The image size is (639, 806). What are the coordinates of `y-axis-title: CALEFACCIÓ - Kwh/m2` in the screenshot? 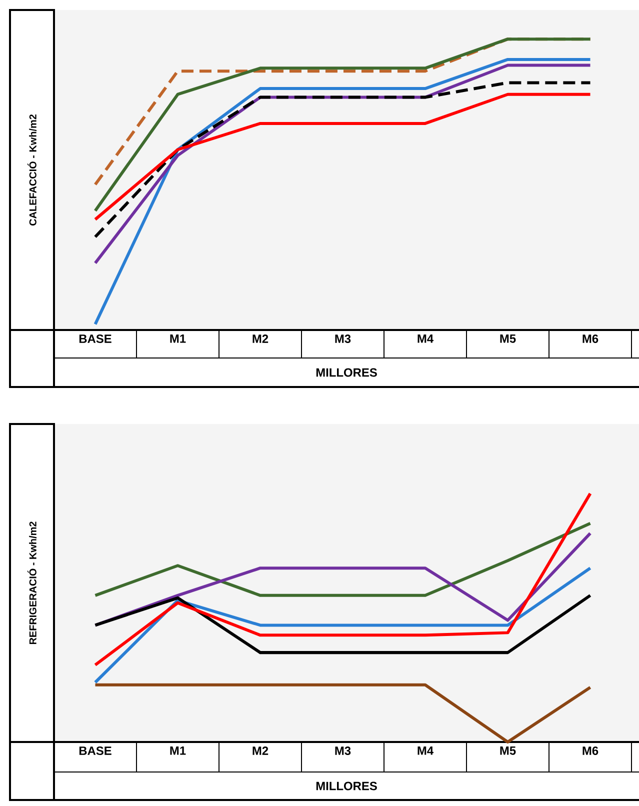 It's located at (32, 170).